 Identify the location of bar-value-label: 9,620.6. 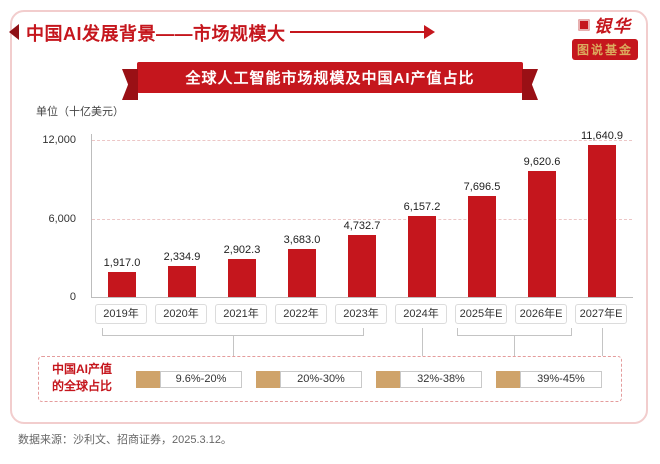
(542, 162).